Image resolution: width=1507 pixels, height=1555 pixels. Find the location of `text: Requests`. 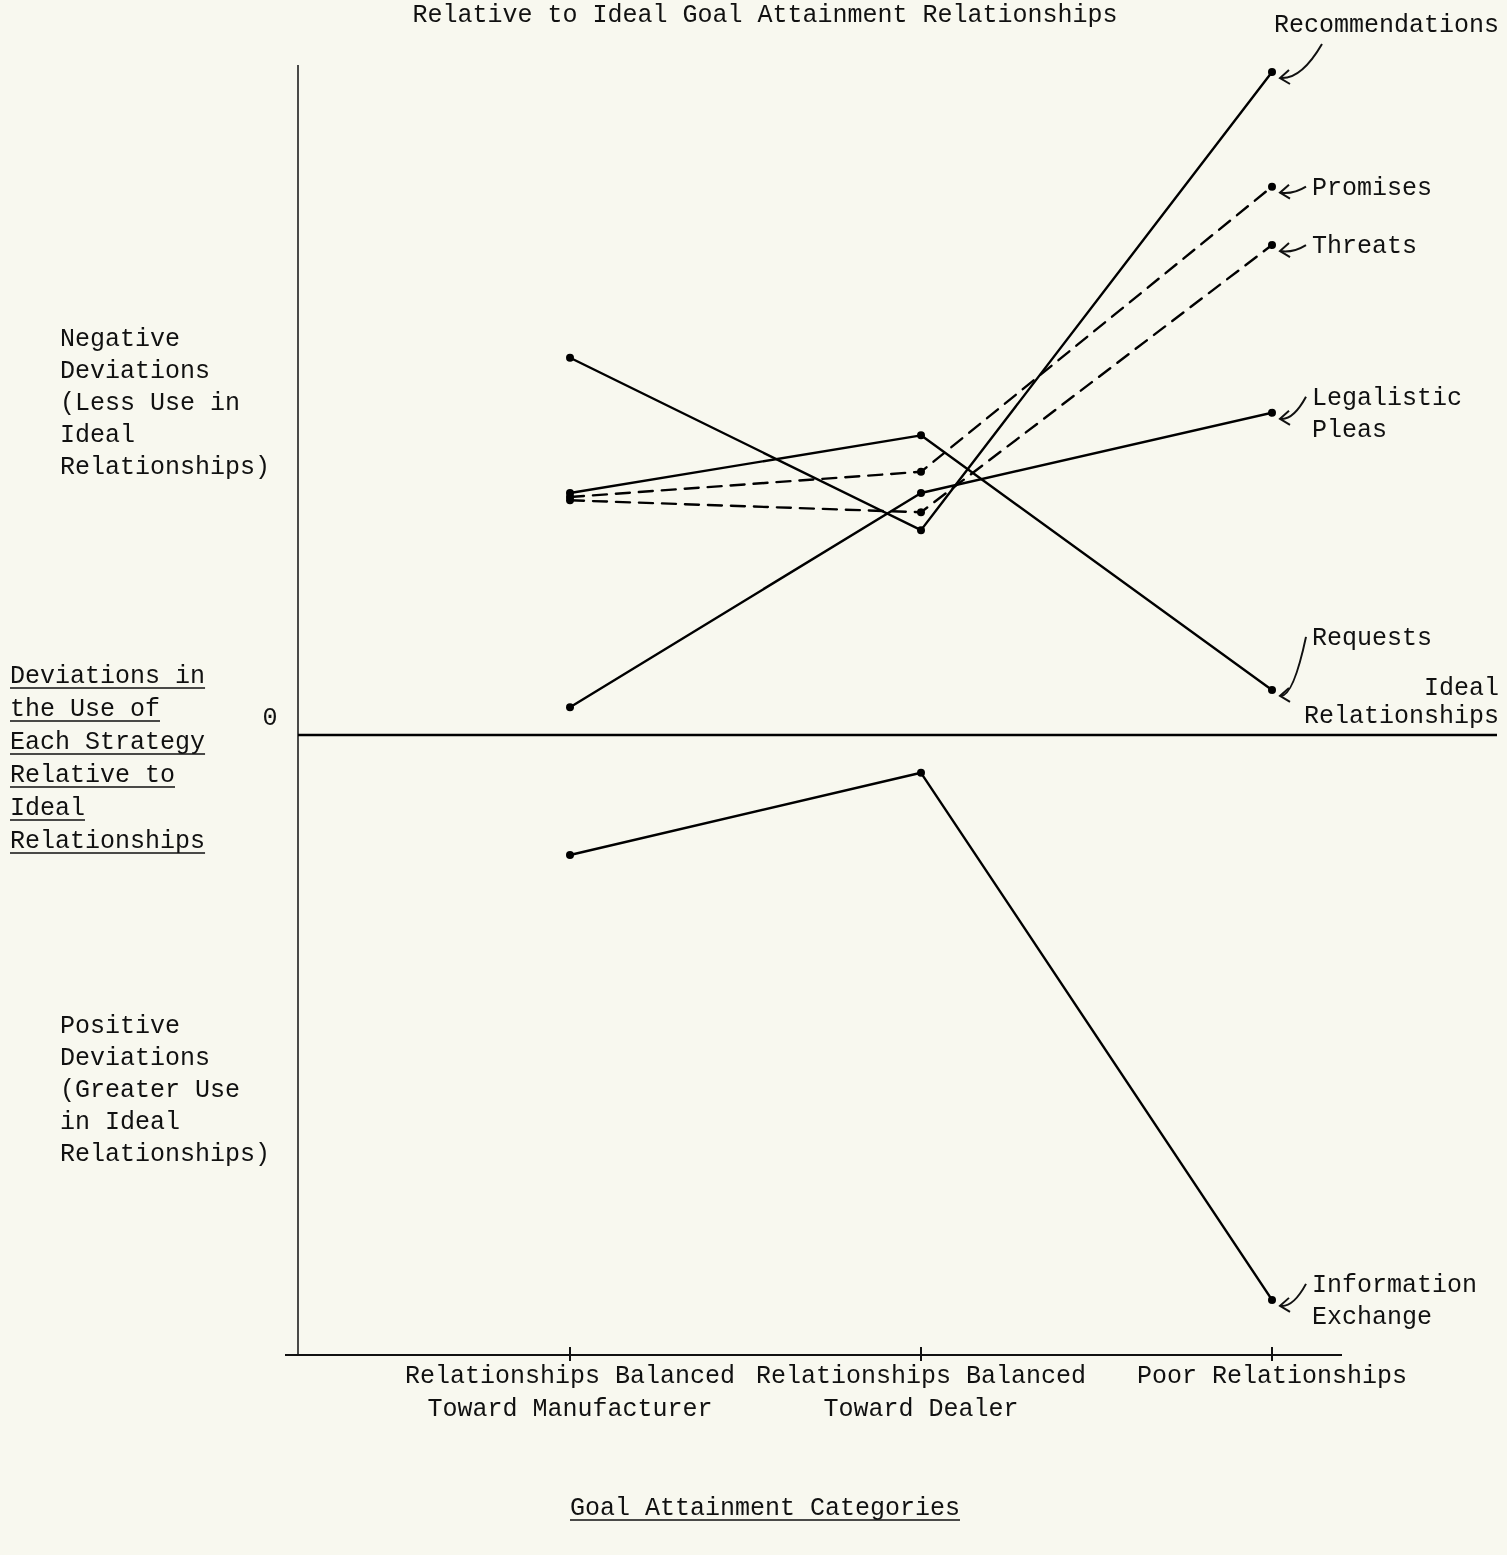

text: Requests is located at coordinates (1372, 638).